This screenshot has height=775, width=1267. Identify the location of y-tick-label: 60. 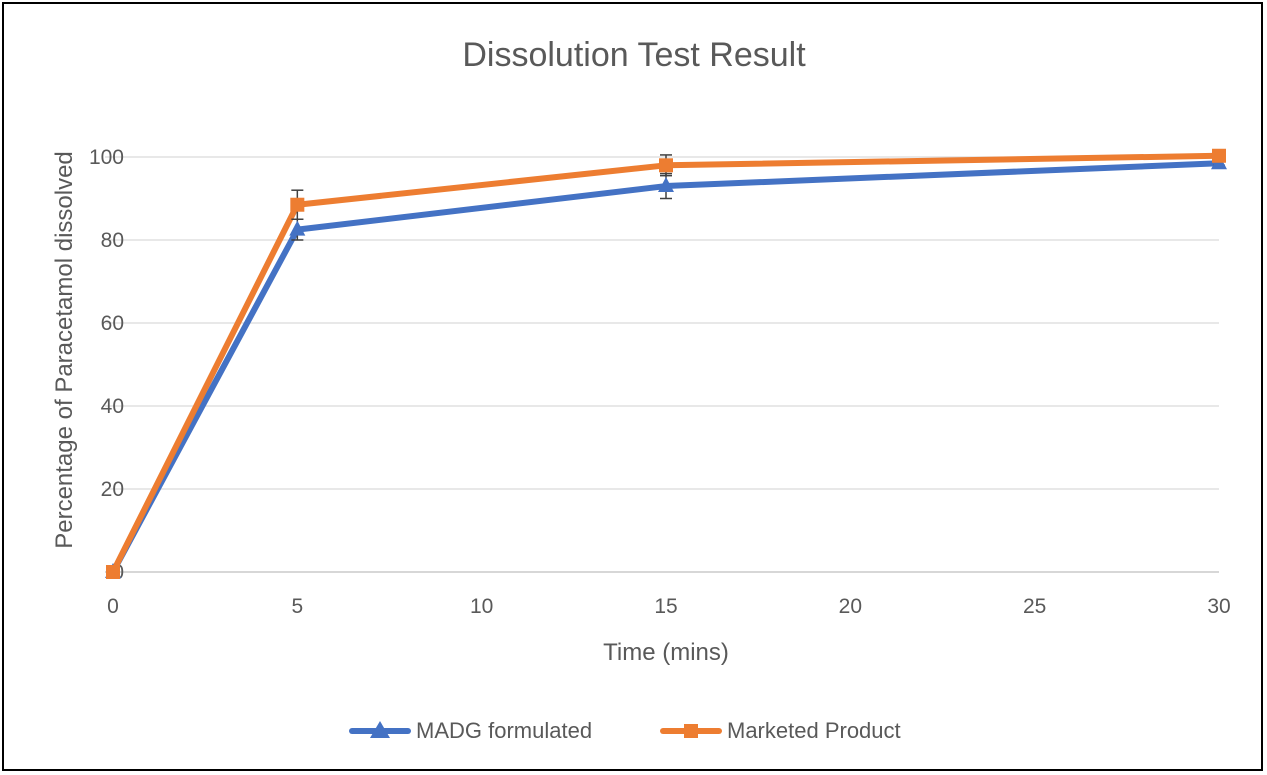
(112, 323).